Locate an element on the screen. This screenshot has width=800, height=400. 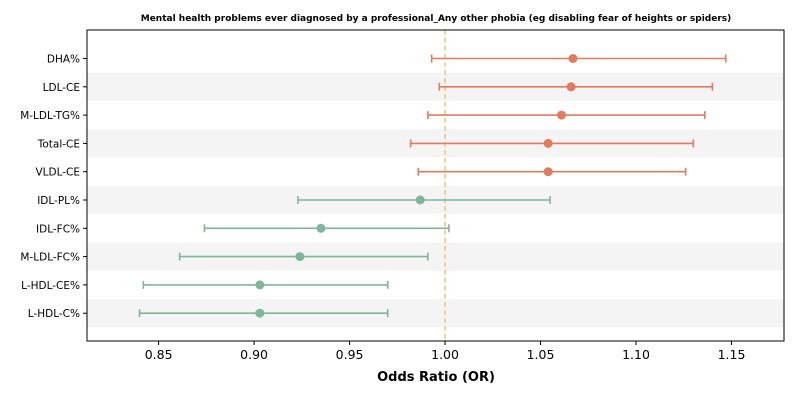
y-tick-label: IDL-PL% is located at coordinates (58, 201).